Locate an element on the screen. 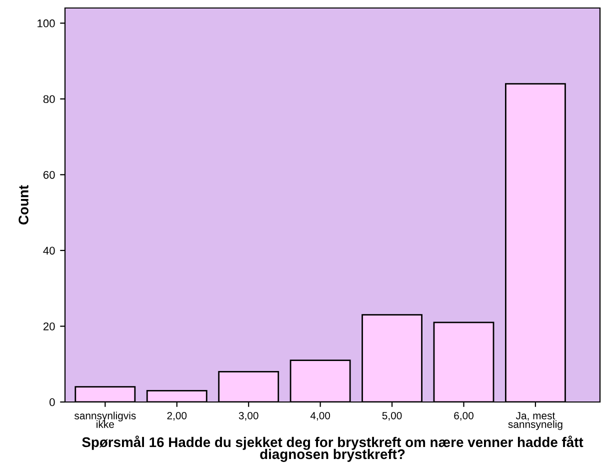 This screenshot has width=611, height=475. x-tick-label: Ja, mest sannsynelig is located at coordinates (535, 421).